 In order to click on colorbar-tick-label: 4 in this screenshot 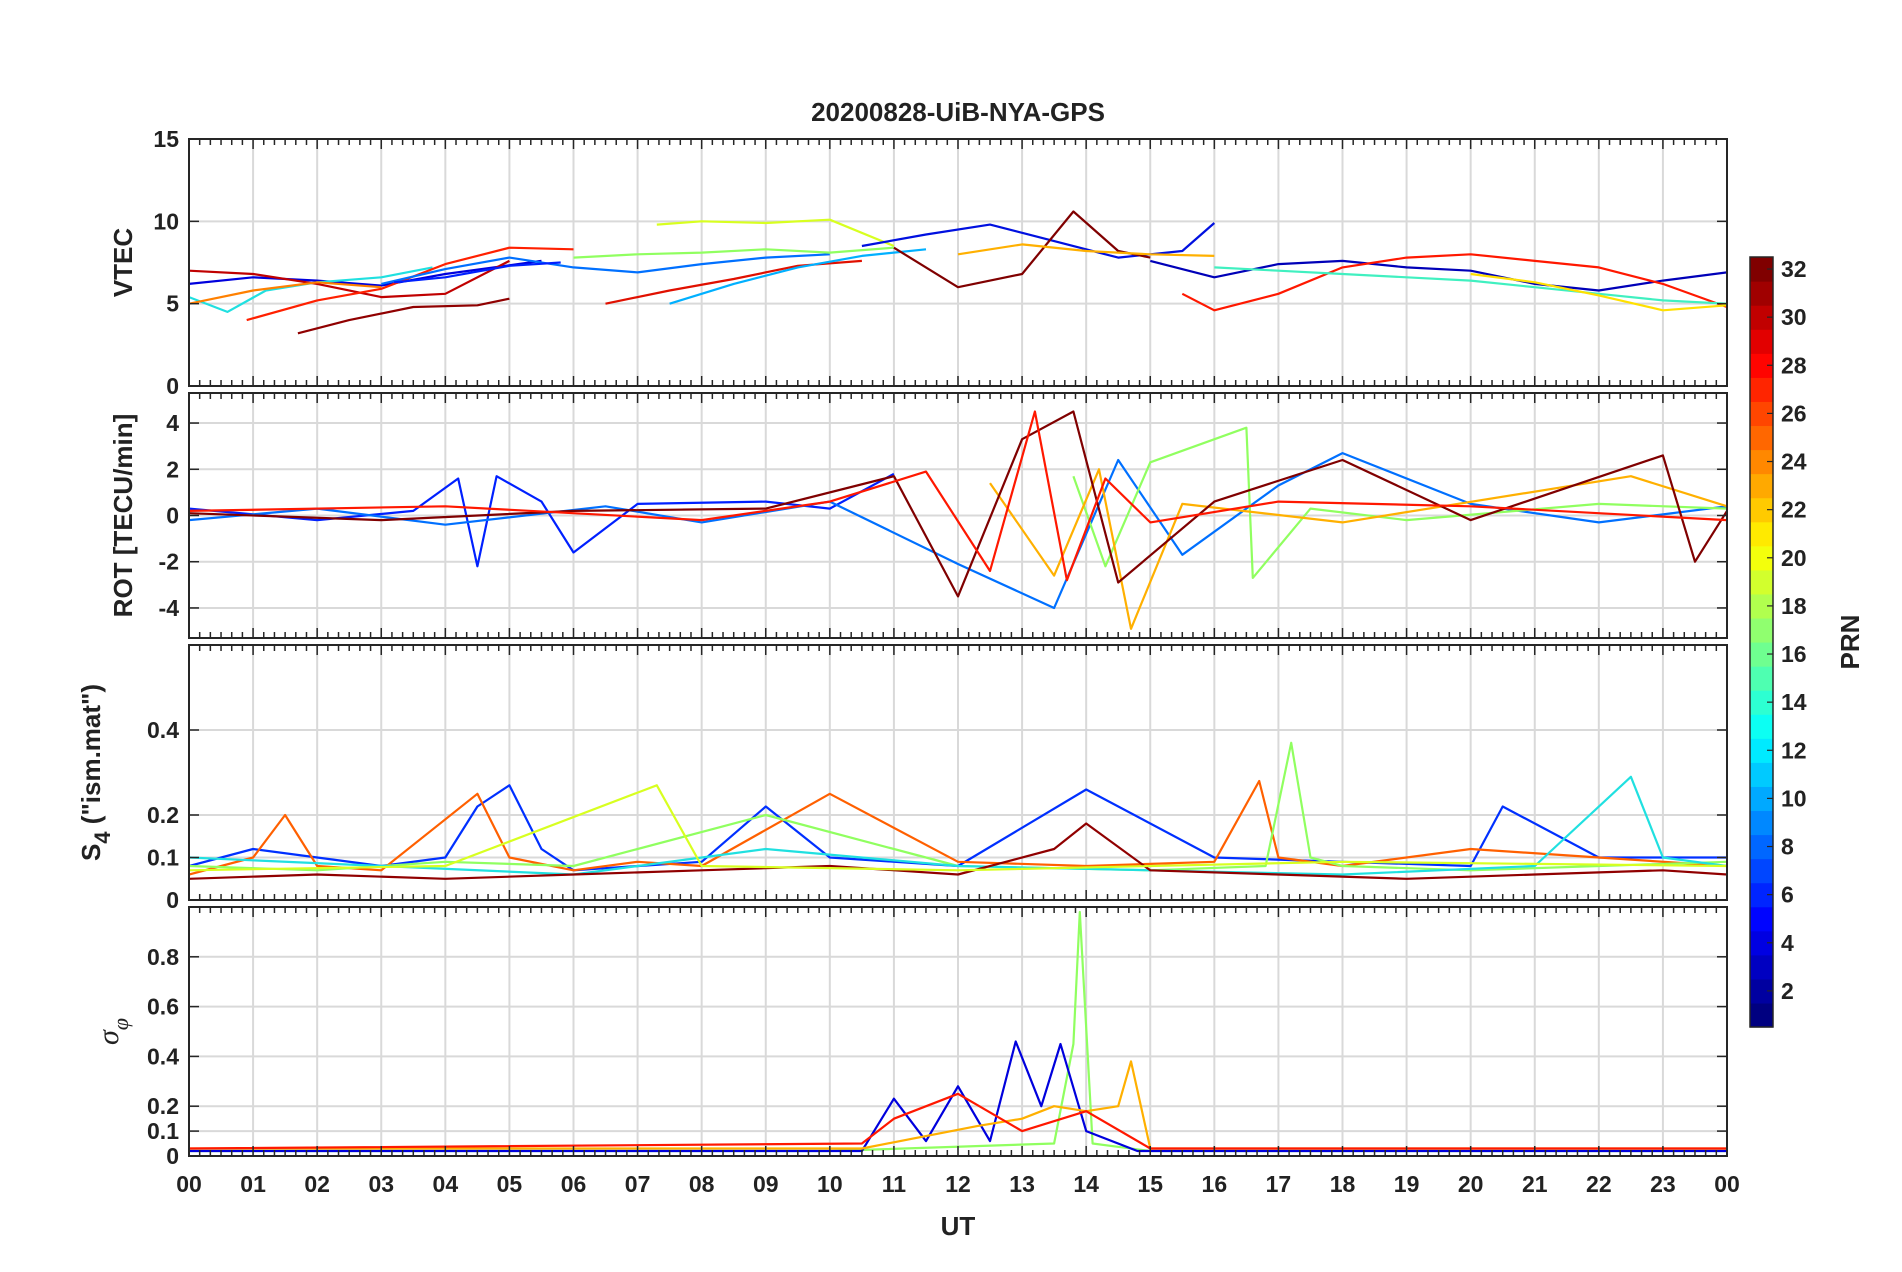, I will do `click(1787, 943)`.